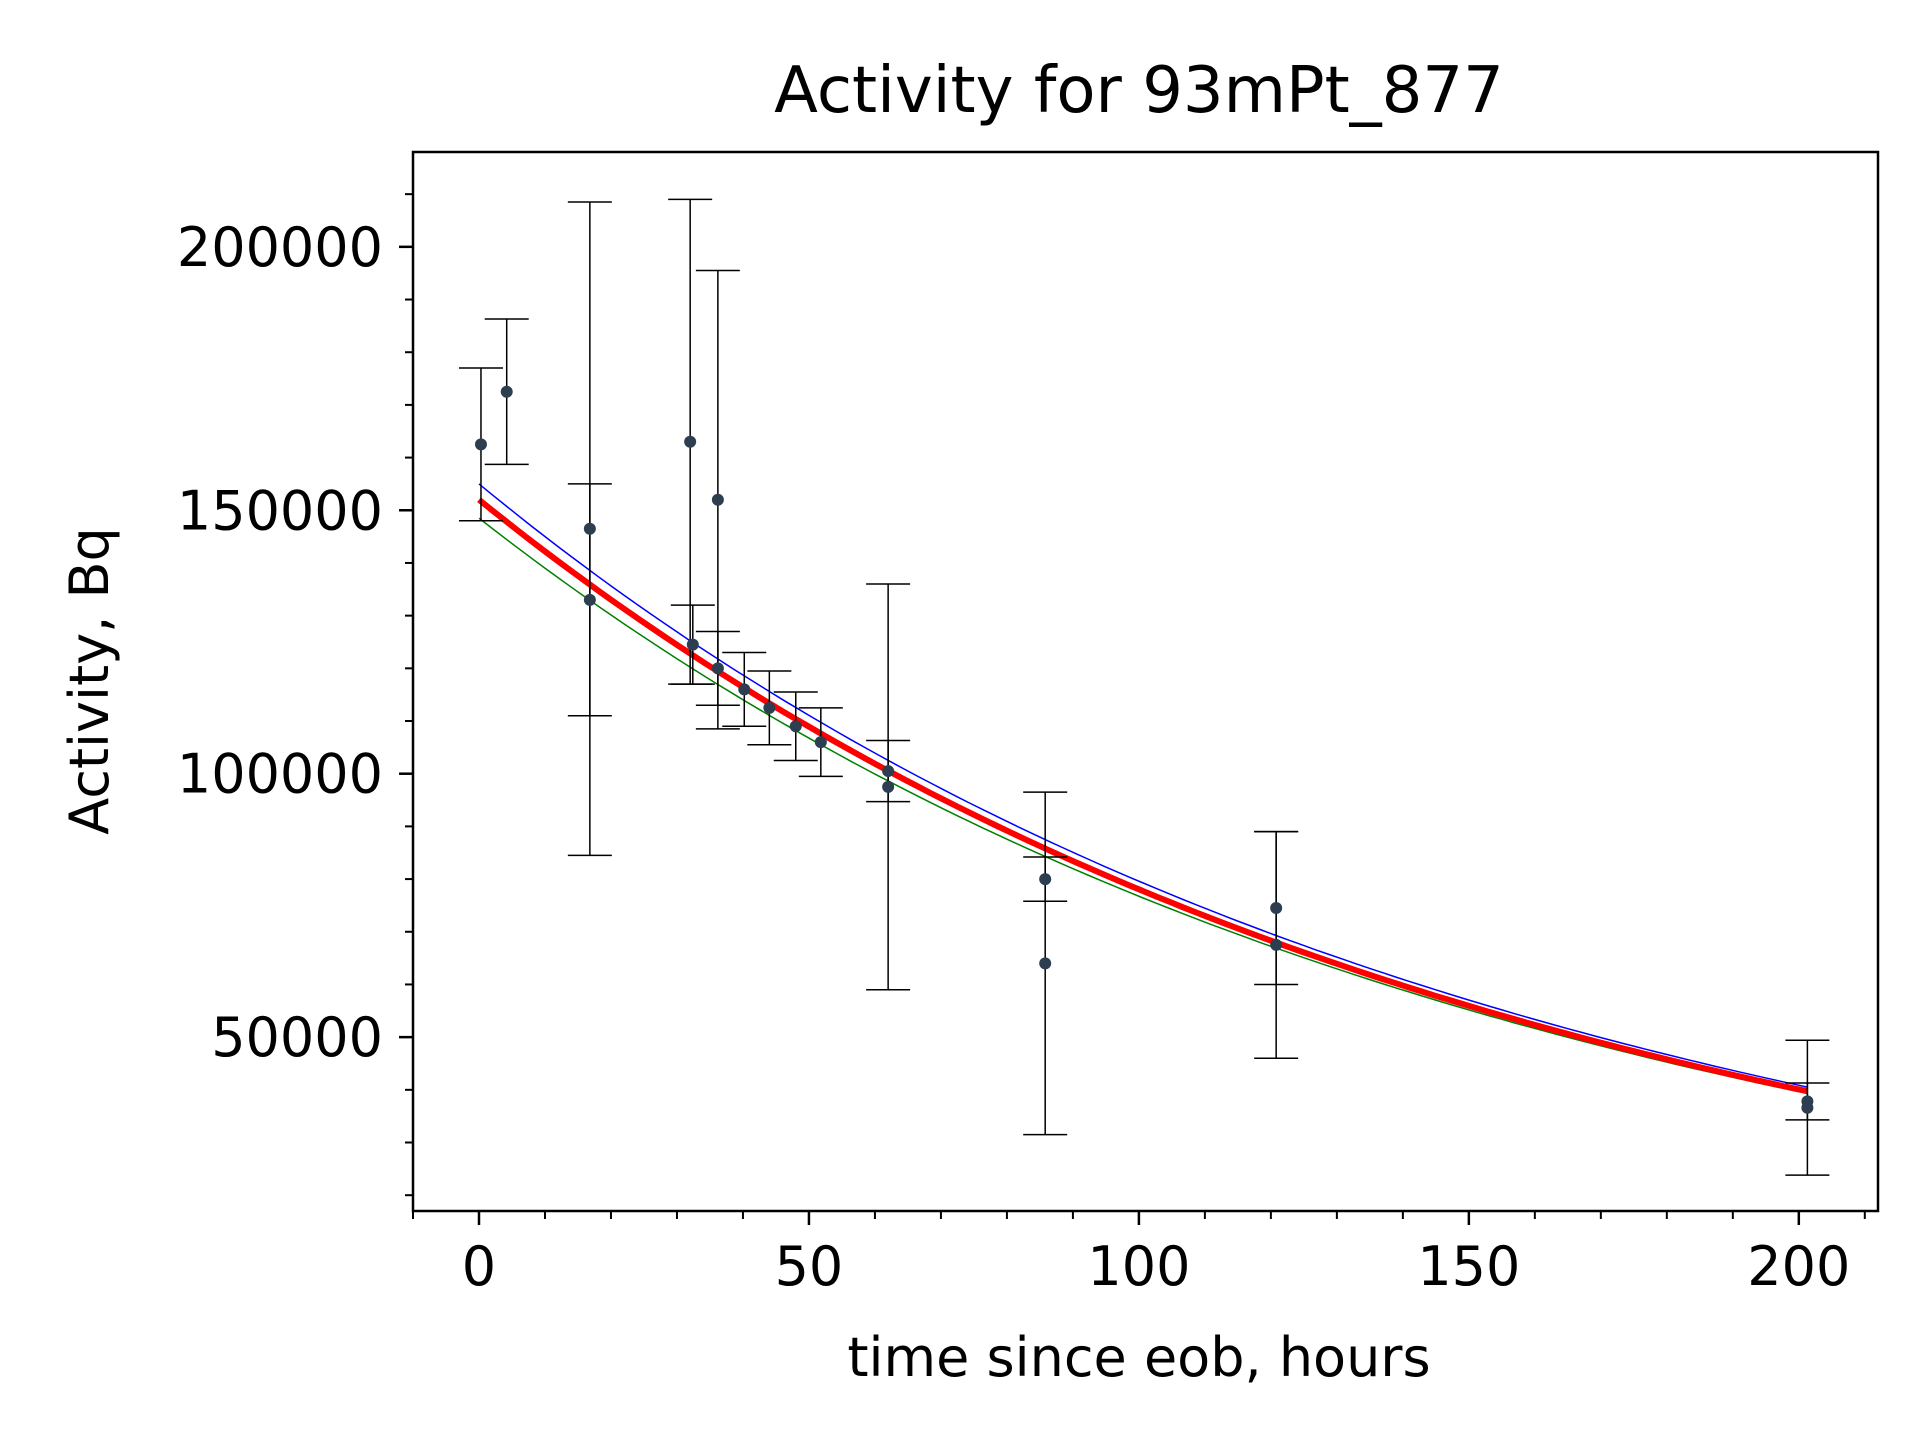 The image size is (1920, 1440). Describe the element at coordinates (1468, 1266) in the screenshot. I see `x-tick-label: 150` at that location.